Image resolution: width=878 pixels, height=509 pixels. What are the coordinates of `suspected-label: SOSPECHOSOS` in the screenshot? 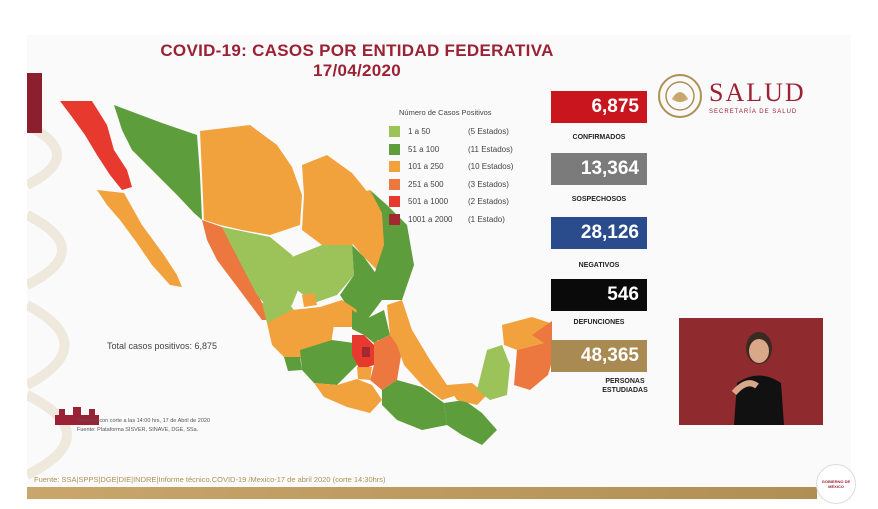 It's located at (599, 199).